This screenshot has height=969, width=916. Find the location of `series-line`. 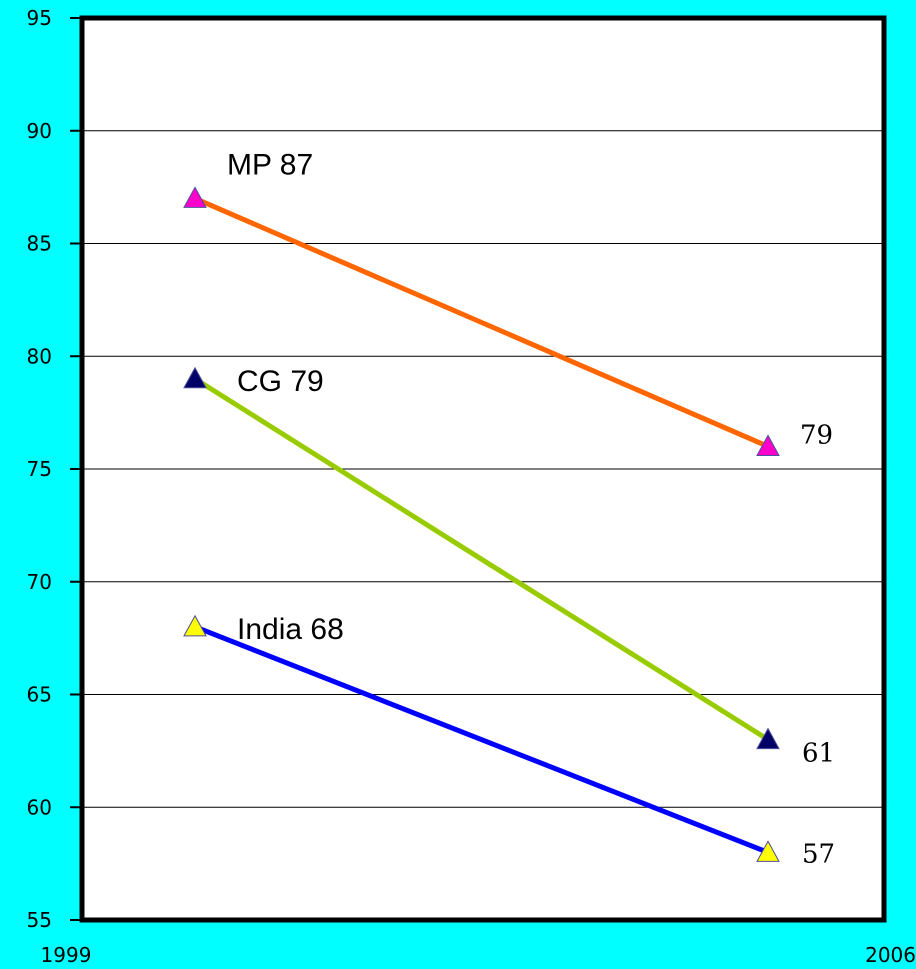

series-line is located at coordinates (481, 739).